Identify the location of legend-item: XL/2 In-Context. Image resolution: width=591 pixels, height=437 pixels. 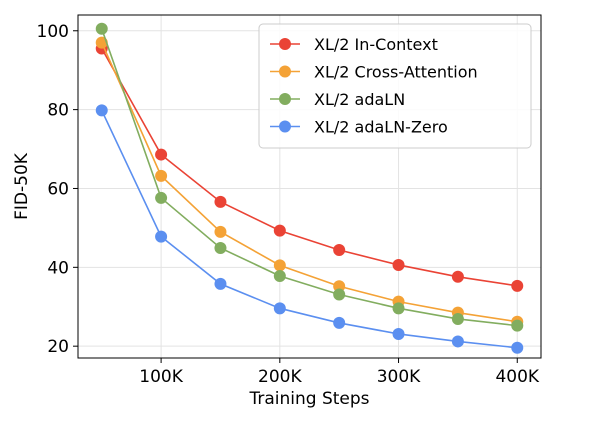
(354, 44).